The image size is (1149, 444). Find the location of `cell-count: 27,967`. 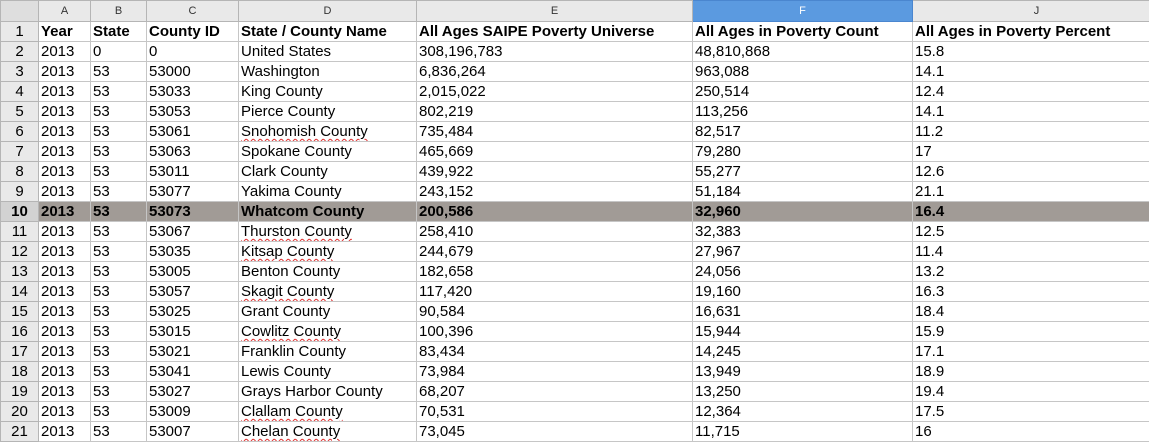

cell-count: 27,967 is located at coordinates (802, 251).